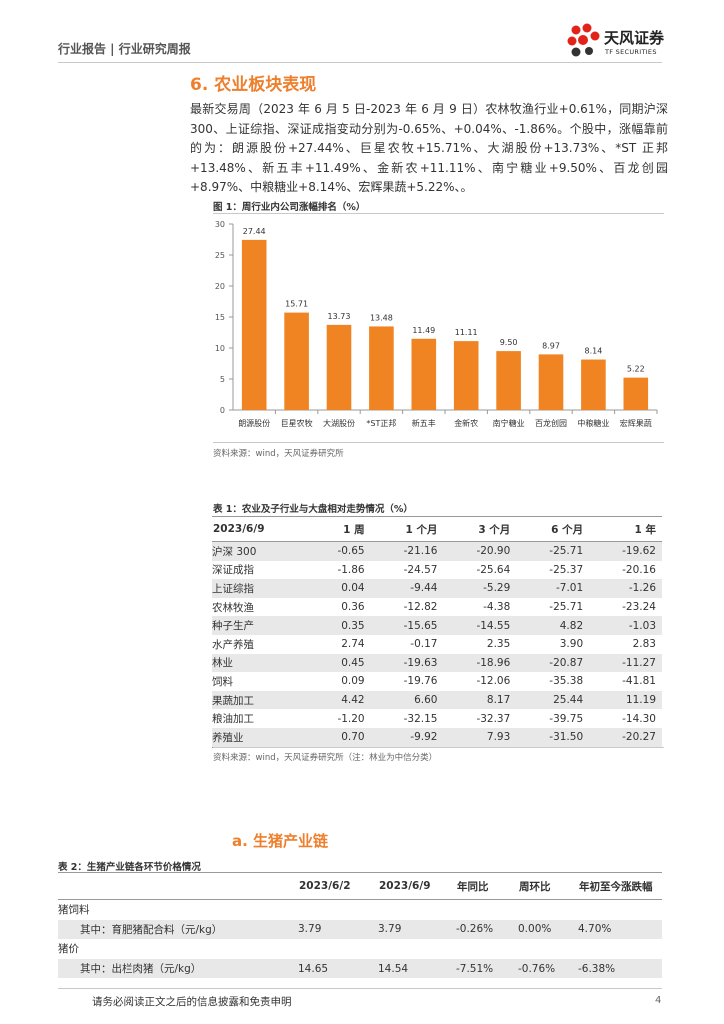  I want to click on table1-cell: 上证综指, so click(261, 588).